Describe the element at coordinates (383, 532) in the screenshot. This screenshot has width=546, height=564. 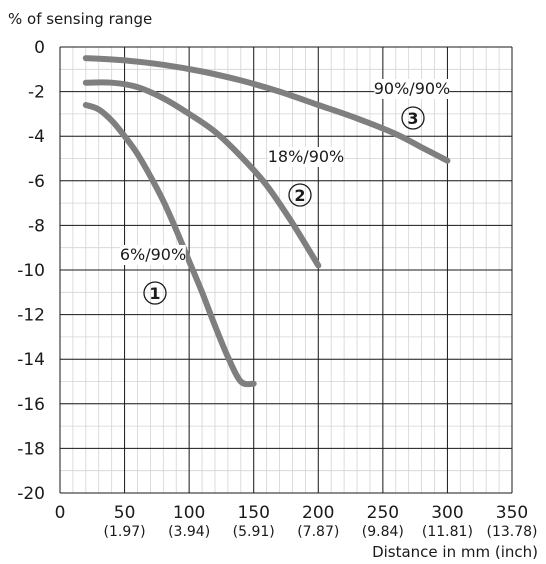
I see `x-tick-sublabel: (9.84)` at that location.